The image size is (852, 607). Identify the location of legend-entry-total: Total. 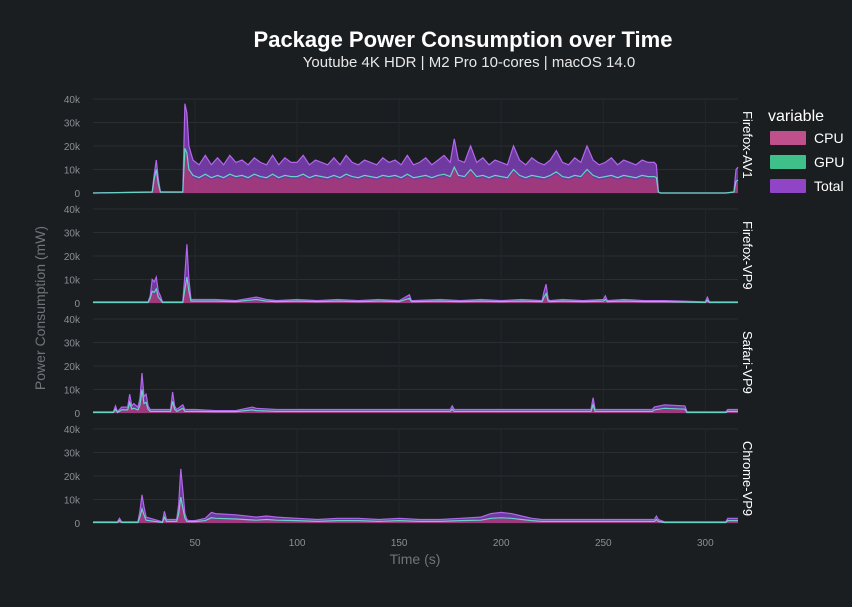
(807, 186).